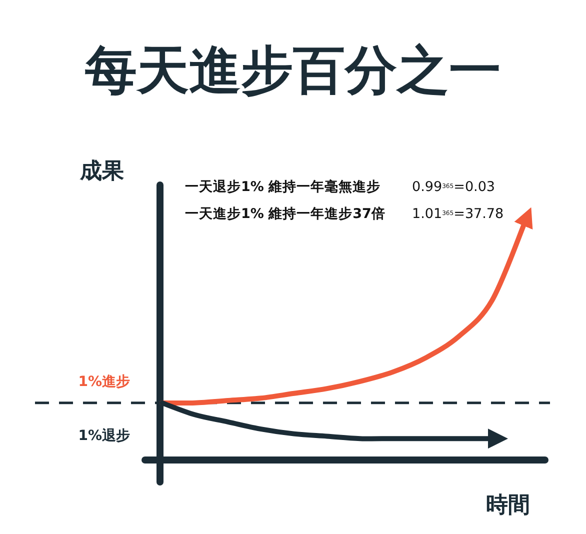 The image size is (586, 534). What do you see at coordinates (285, 214) in the screenshot?
I see `annotation: 一天進步1% 維持一年進步37倍` at bounding box center [285, 214].